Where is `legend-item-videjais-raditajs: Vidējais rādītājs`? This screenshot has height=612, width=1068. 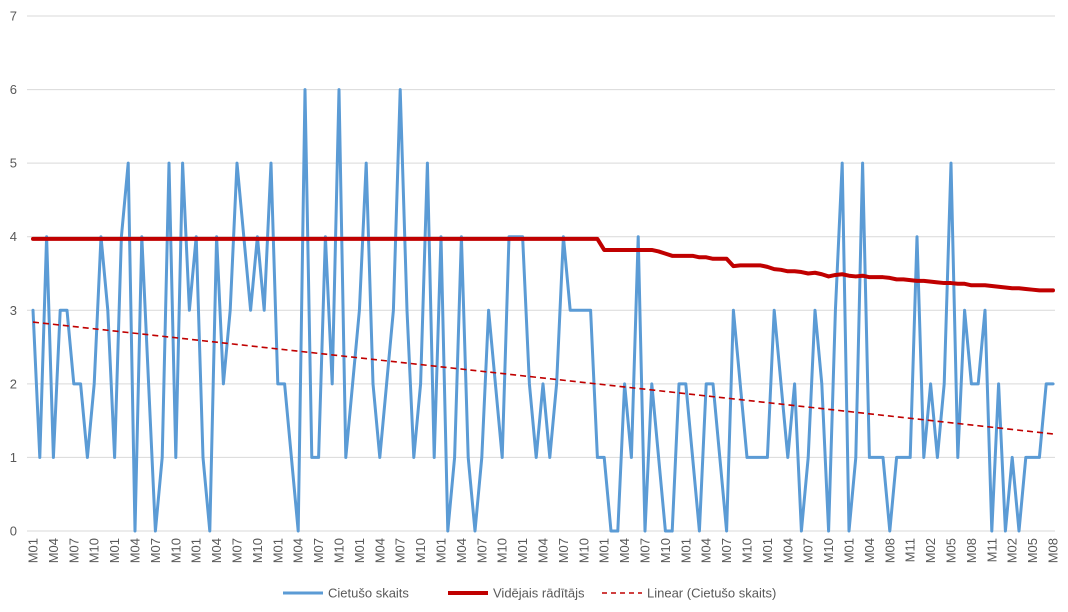
legend-item-videjais-raditajs: Vidējais rādītājs is located at coordinates (516, 593).